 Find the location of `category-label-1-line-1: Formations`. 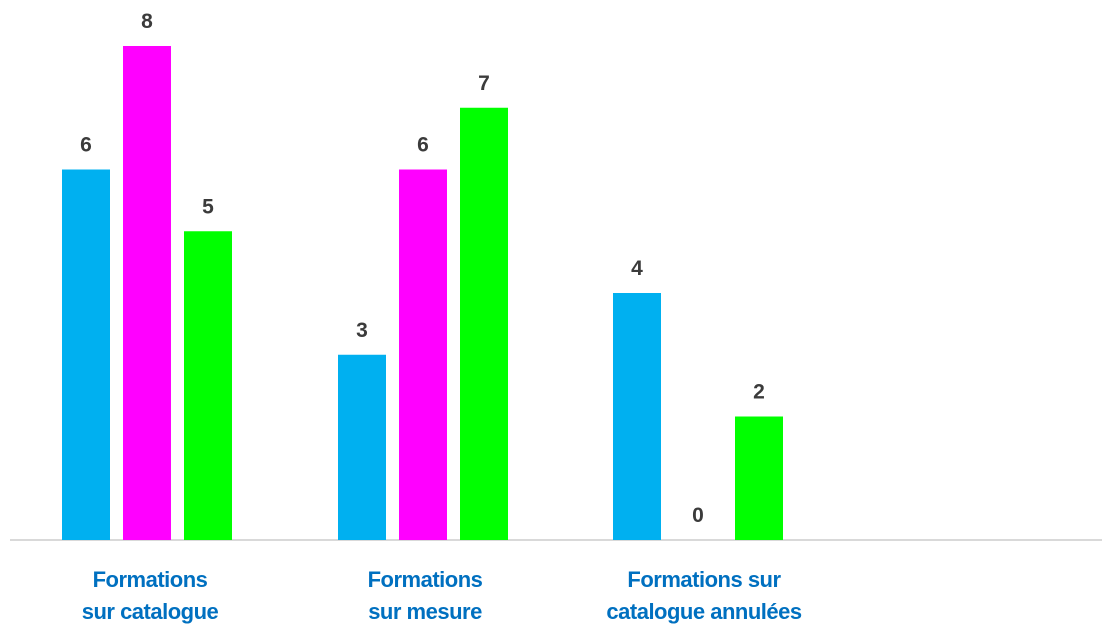

category-label-1-line-1: Formations is located at coordinates (150, 579).